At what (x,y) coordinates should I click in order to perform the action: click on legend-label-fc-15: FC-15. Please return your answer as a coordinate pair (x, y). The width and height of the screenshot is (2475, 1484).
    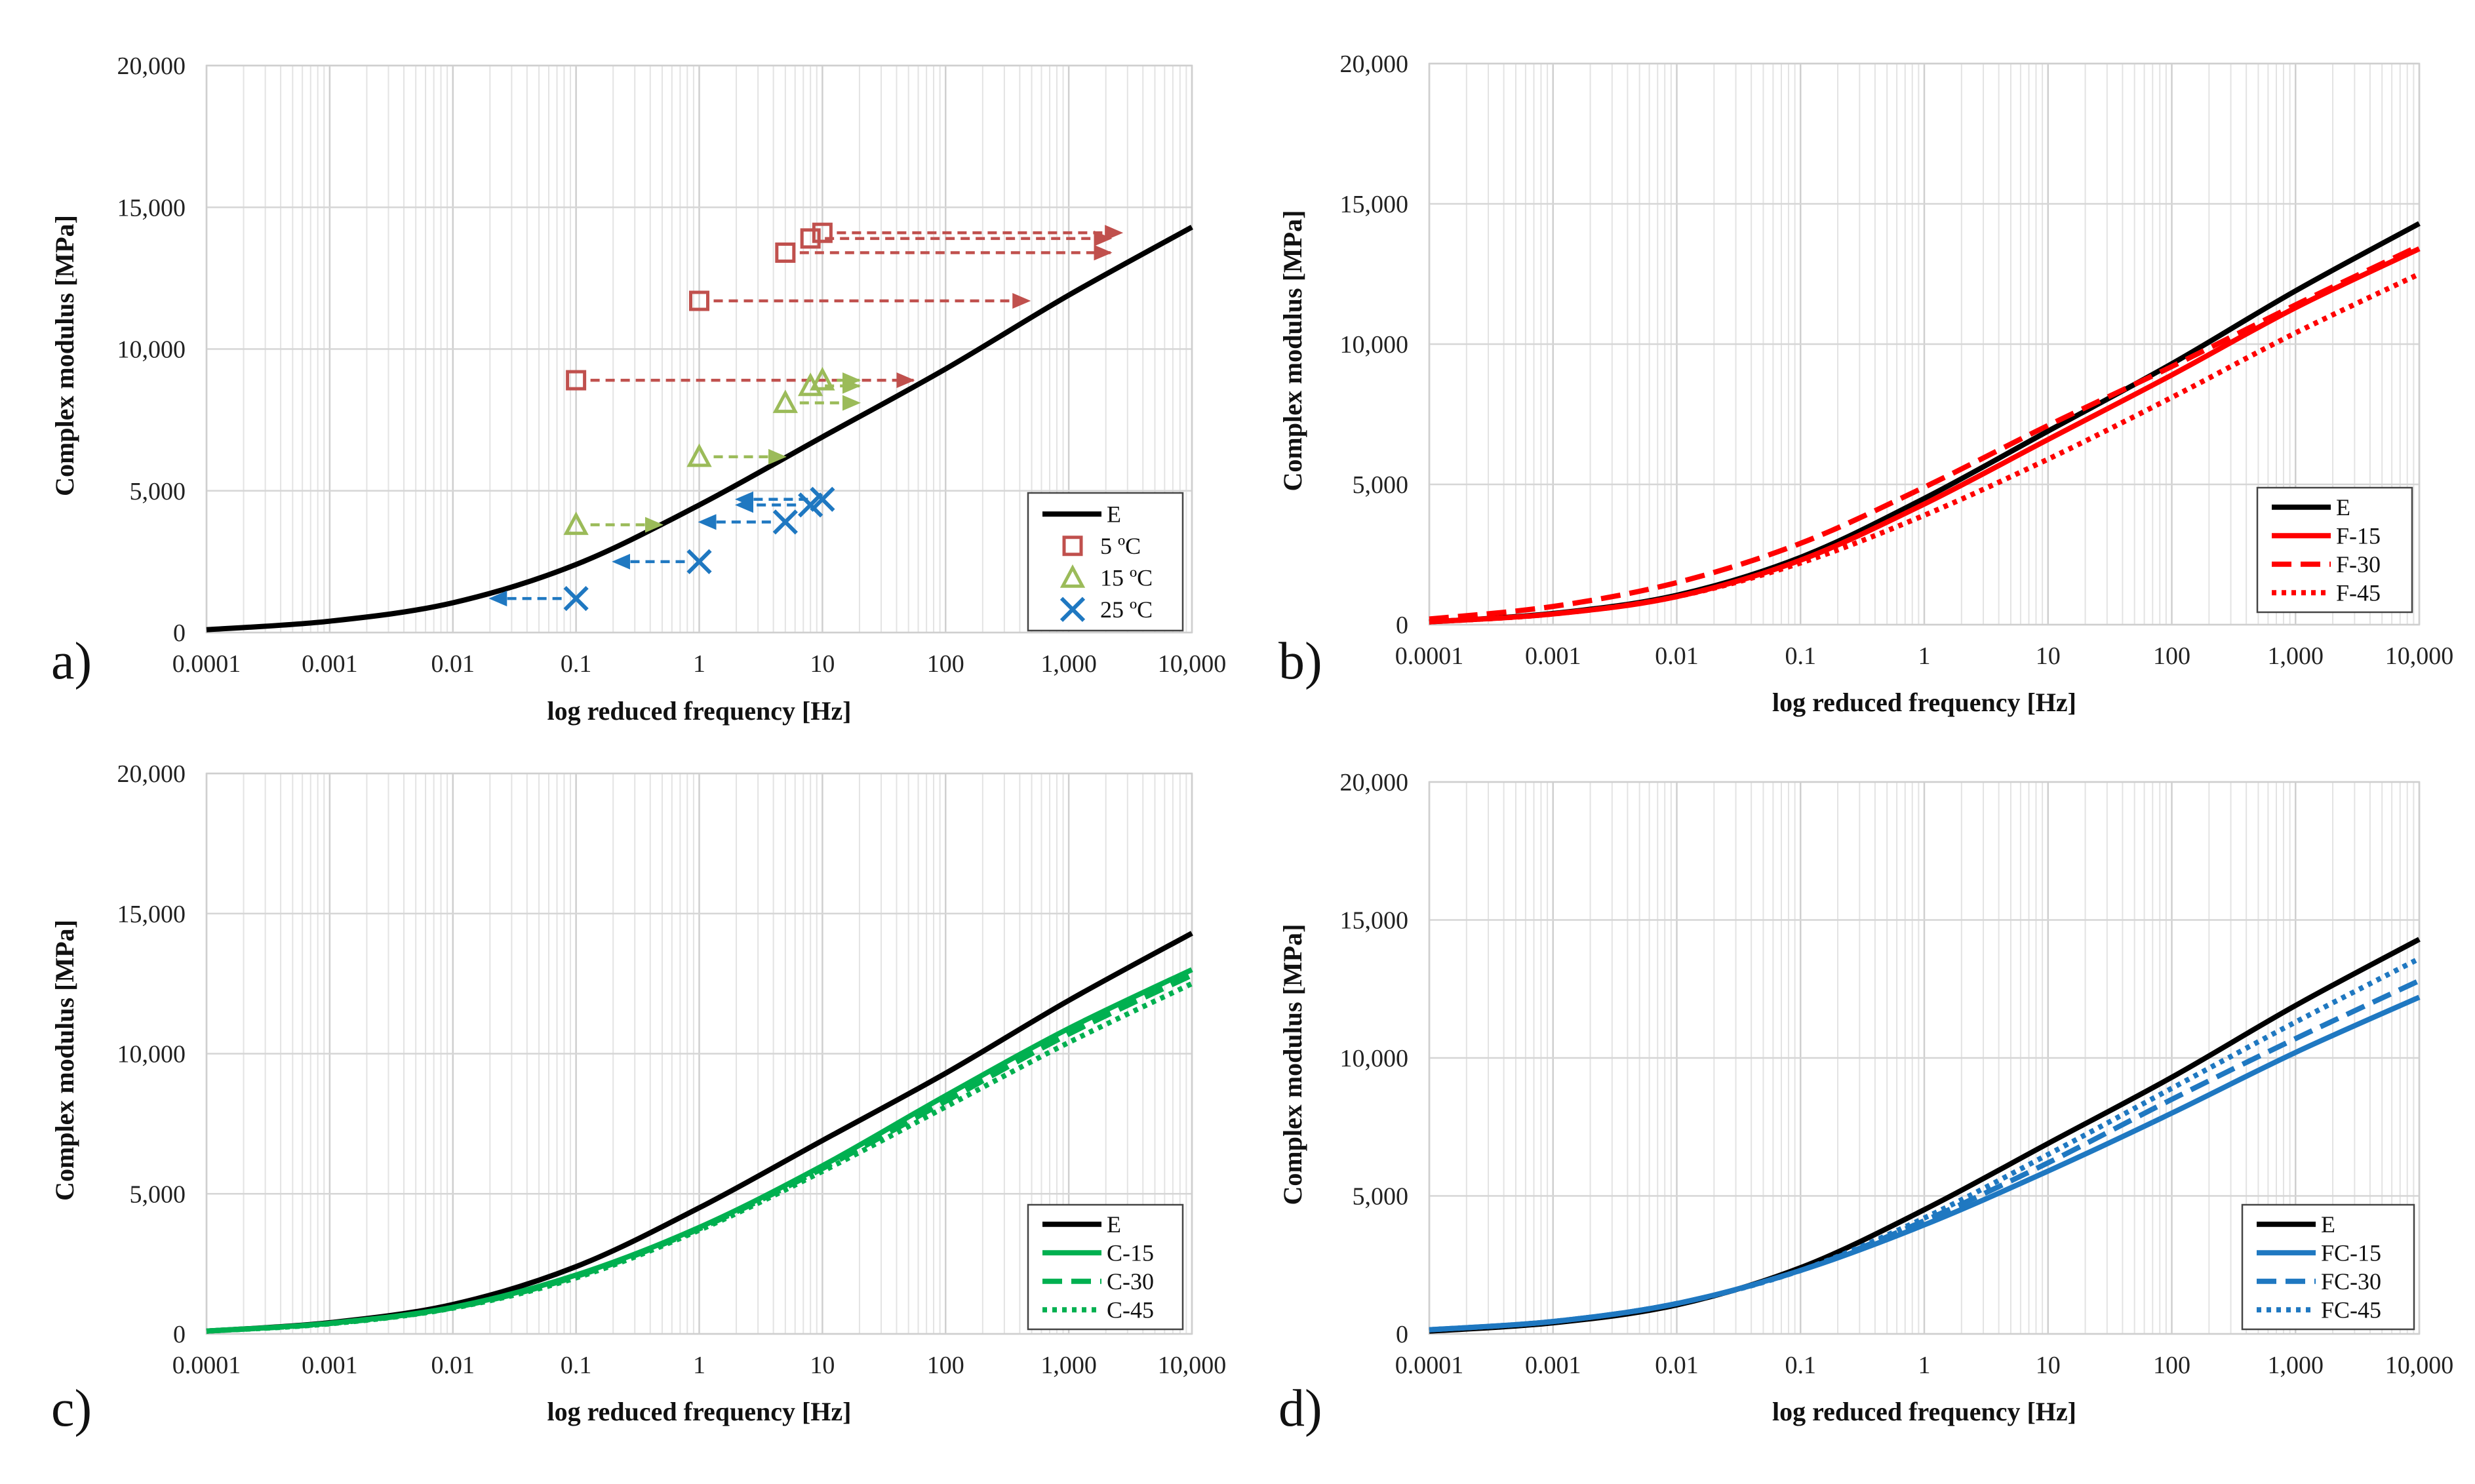
    Looking at the image, I should click on (2351, 1253).